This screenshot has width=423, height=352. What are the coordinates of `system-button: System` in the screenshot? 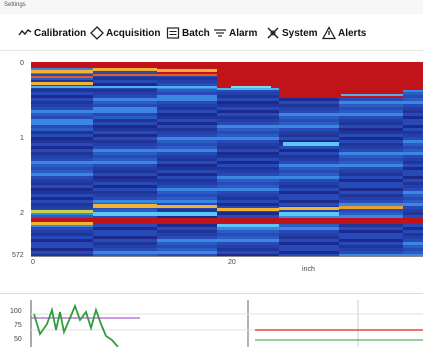 It's located at (292, 33).